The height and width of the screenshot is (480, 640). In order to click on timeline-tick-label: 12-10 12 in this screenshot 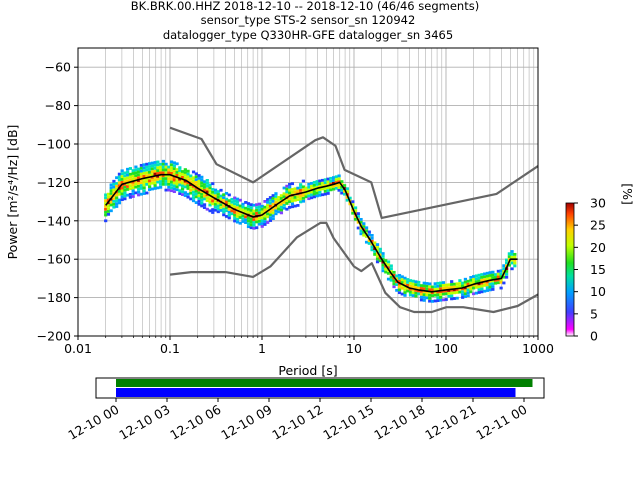, I will do `click(297, 422)`.